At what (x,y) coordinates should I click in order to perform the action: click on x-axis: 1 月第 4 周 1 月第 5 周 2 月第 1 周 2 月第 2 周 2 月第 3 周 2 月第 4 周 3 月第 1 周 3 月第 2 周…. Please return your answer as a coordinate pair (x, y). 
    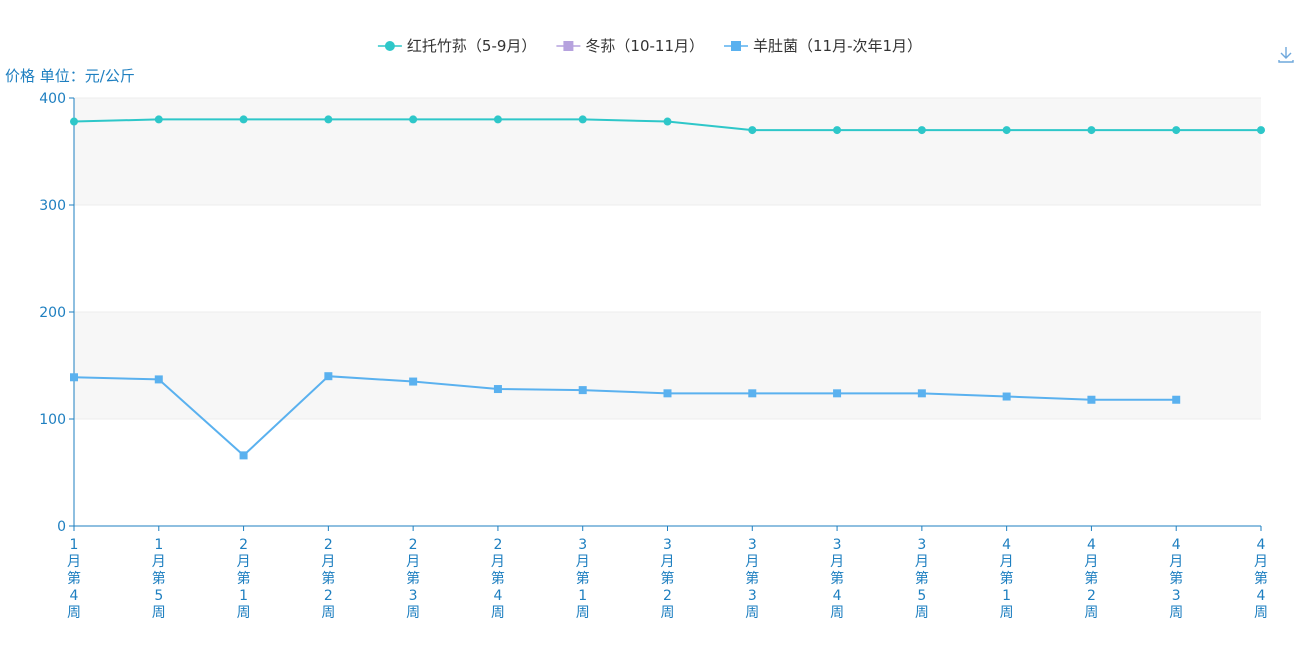
    Looking at the image, I should click on (667, 573).